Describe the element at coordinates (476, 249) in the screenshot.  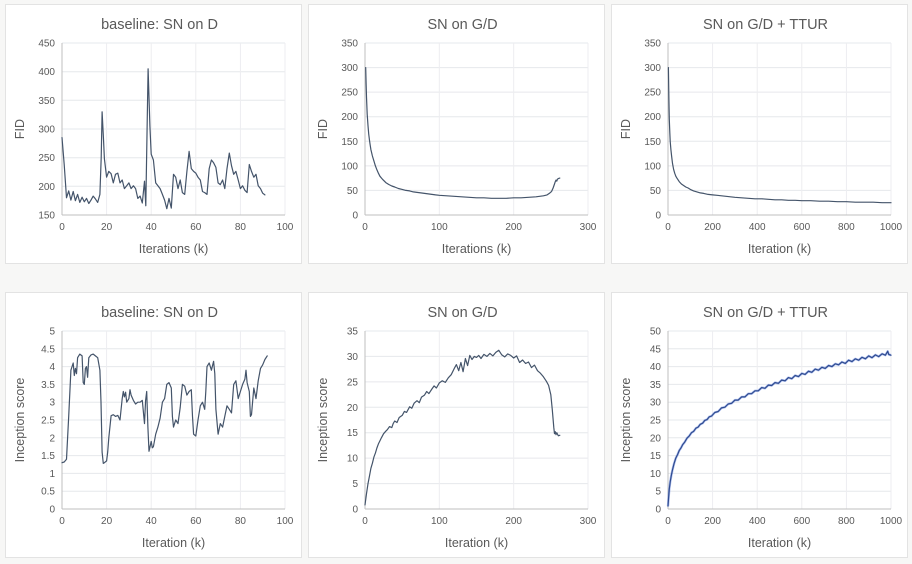
I see `x-axis-label: Iterations (k)` at that location.